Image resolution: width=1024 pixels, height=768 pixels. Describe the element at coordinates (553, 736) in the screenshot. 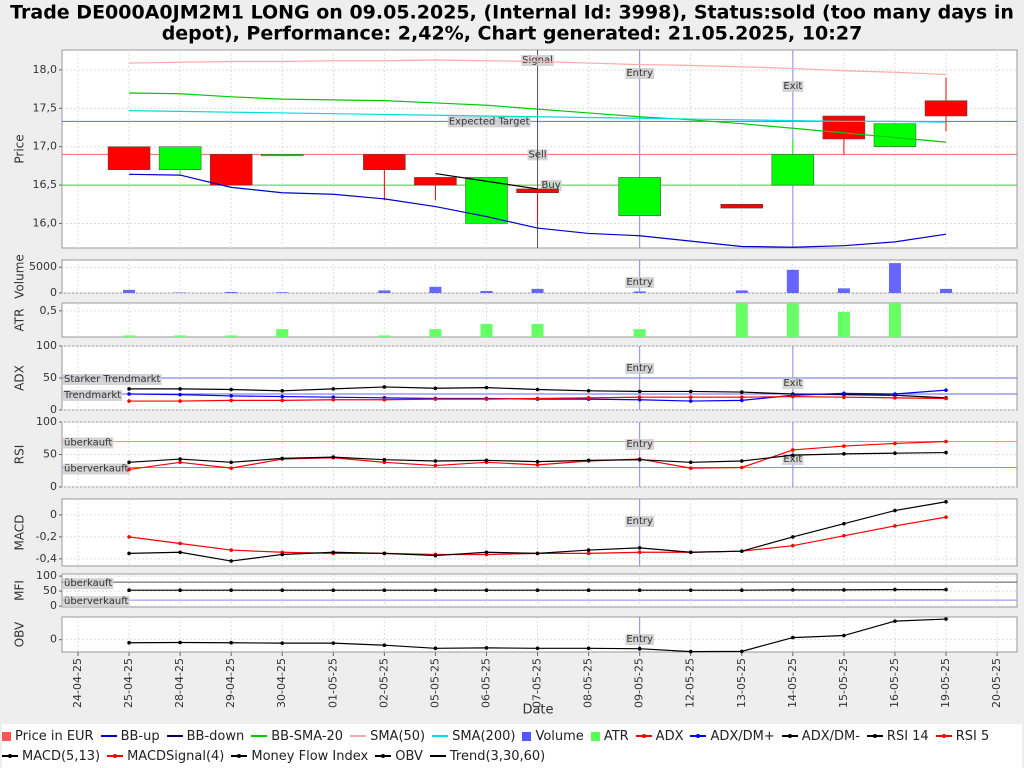

I see `legend-item: Volume` at that location.